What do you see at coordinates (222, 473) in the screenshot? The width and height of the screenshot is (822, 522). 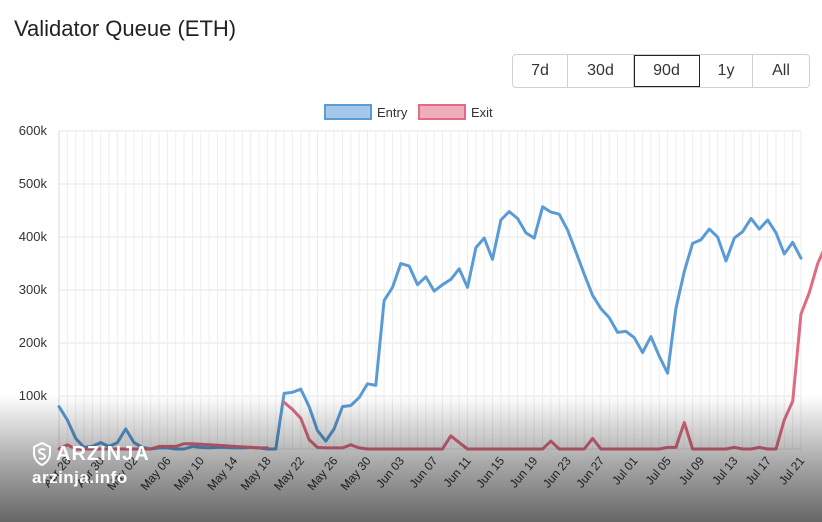 I see `x-tick-label: May 14` at bounding box center [222, 473].